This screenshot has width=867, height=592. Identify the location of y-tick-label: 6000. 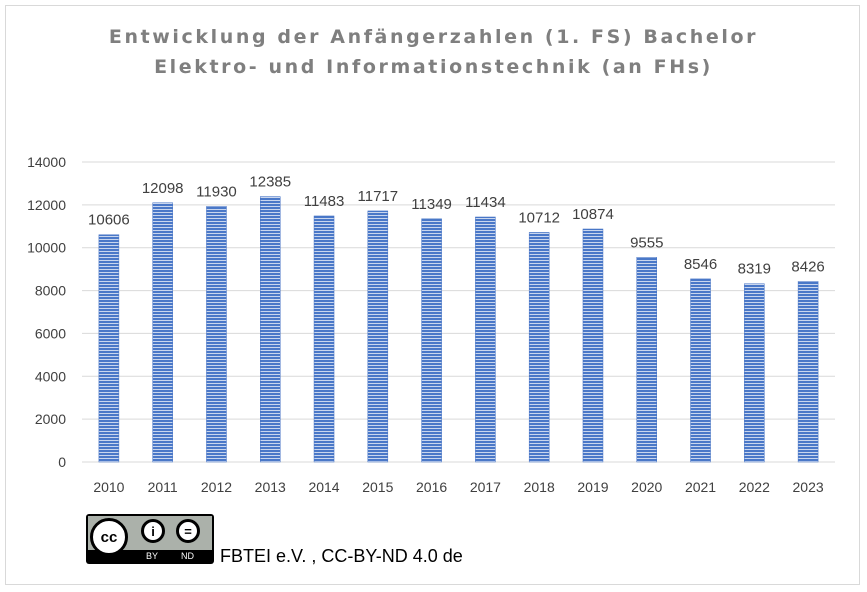
(50, 333).